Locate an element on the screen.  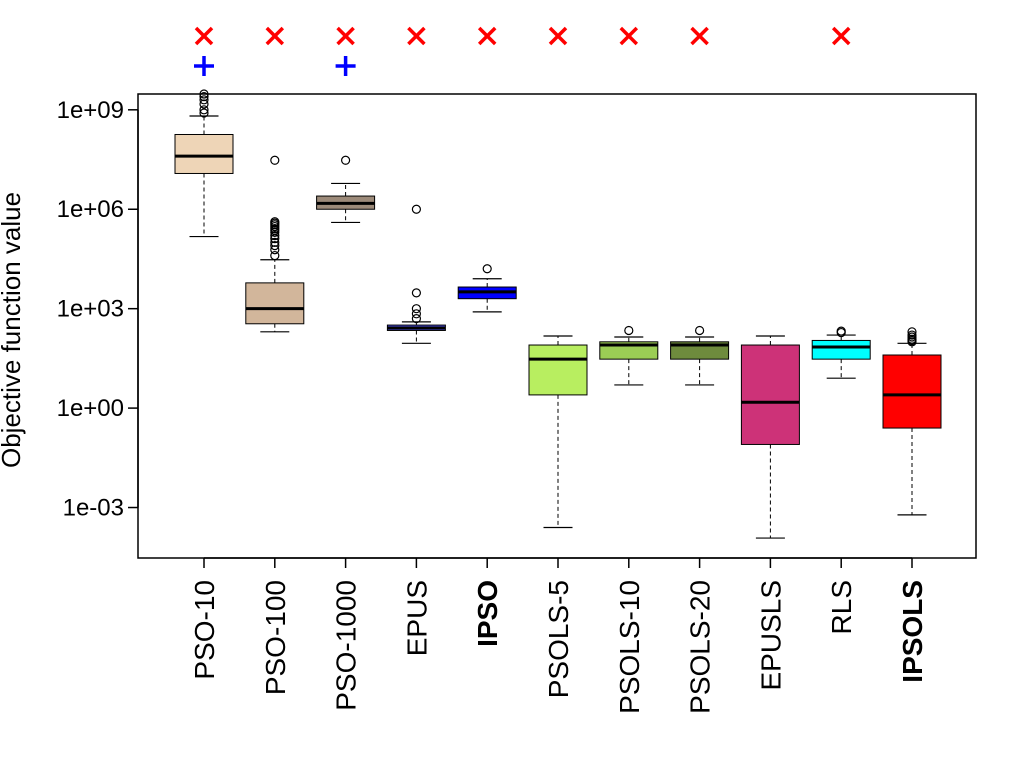
x-tick-label: EPUSLS is located at coordinates (770, 635).